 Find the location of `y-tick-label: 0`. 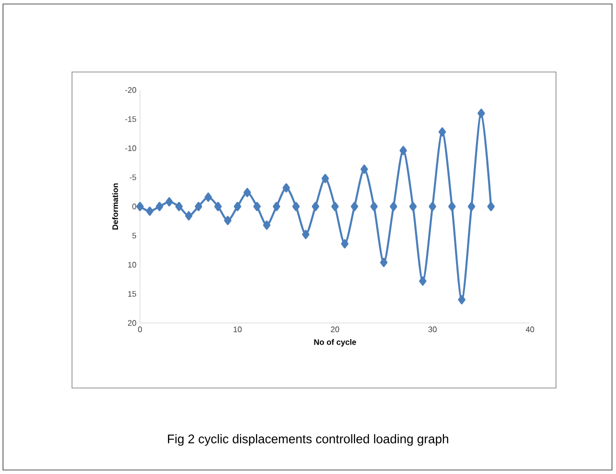

y-tick-label: 0 is located at coordinates (134, 207).